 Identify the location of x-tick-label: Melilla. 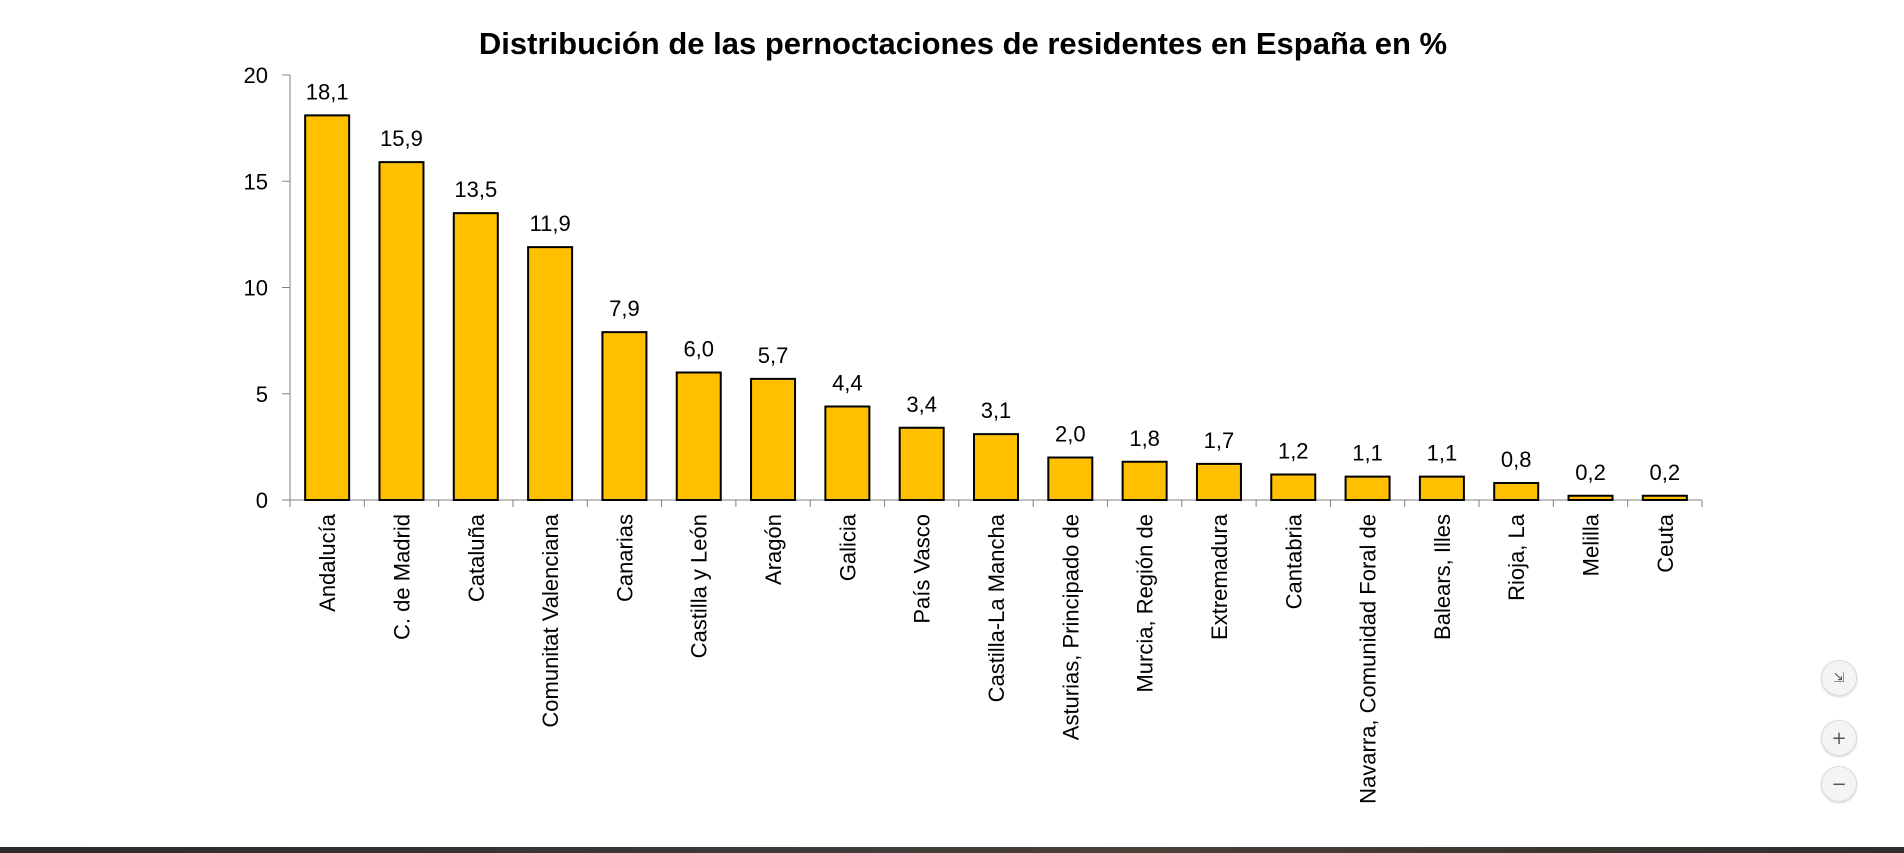
(1591, 544).